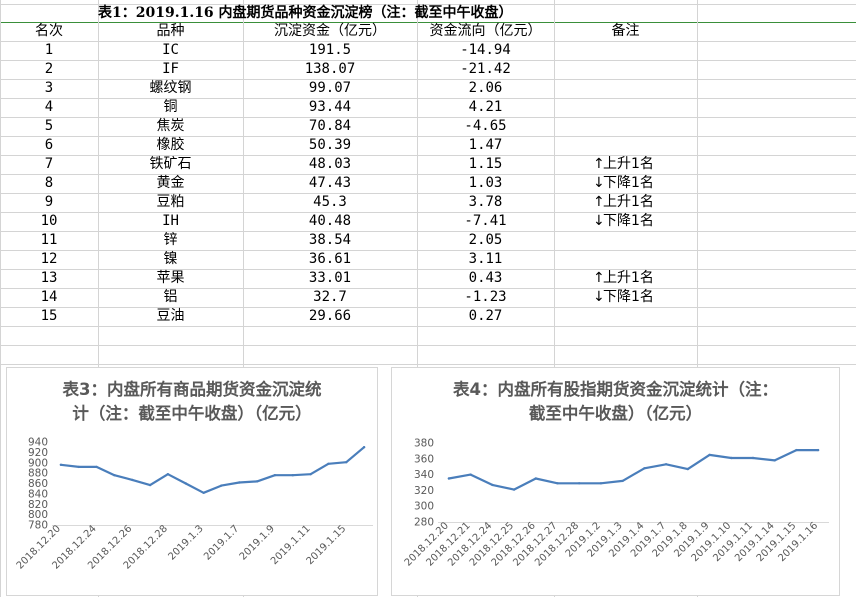 Image resolution: width=856 pixels, height=597 pixels. Describe the element at coordinates (424, 507) in the screenshot. I see `y-tick-label: 300` at that location.